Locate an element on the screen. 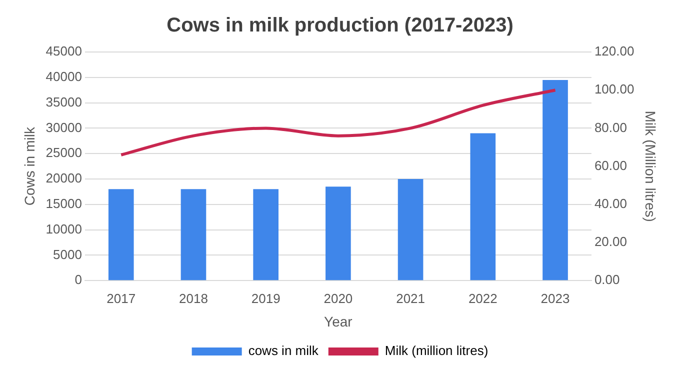  y-tick-label: 0 is located at coordinates (78, 280).